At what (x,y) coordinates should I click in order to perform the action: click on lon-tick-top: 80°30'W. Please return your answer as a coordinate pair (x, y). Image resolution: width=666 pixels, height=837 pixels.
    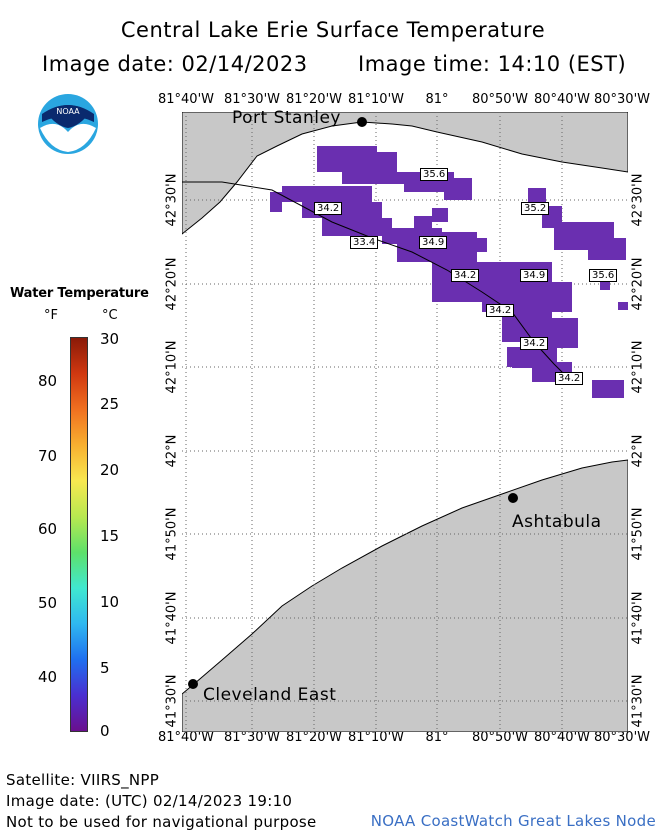
    Looking at the image, I should click on (622, 99).